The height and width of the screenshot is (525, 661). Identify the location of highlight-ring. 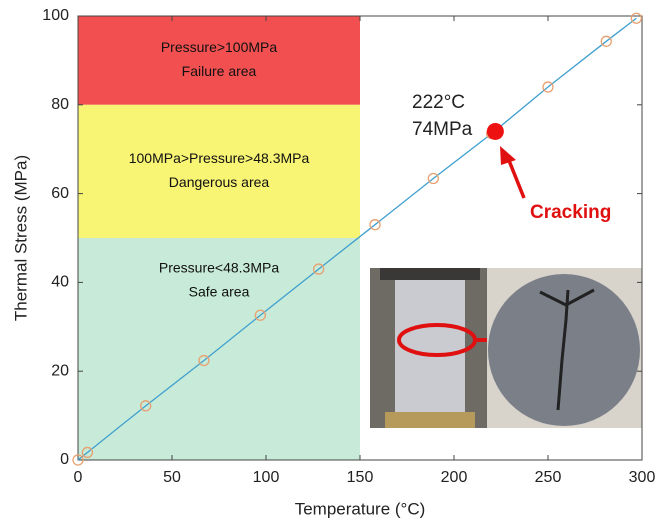
(437, 340).